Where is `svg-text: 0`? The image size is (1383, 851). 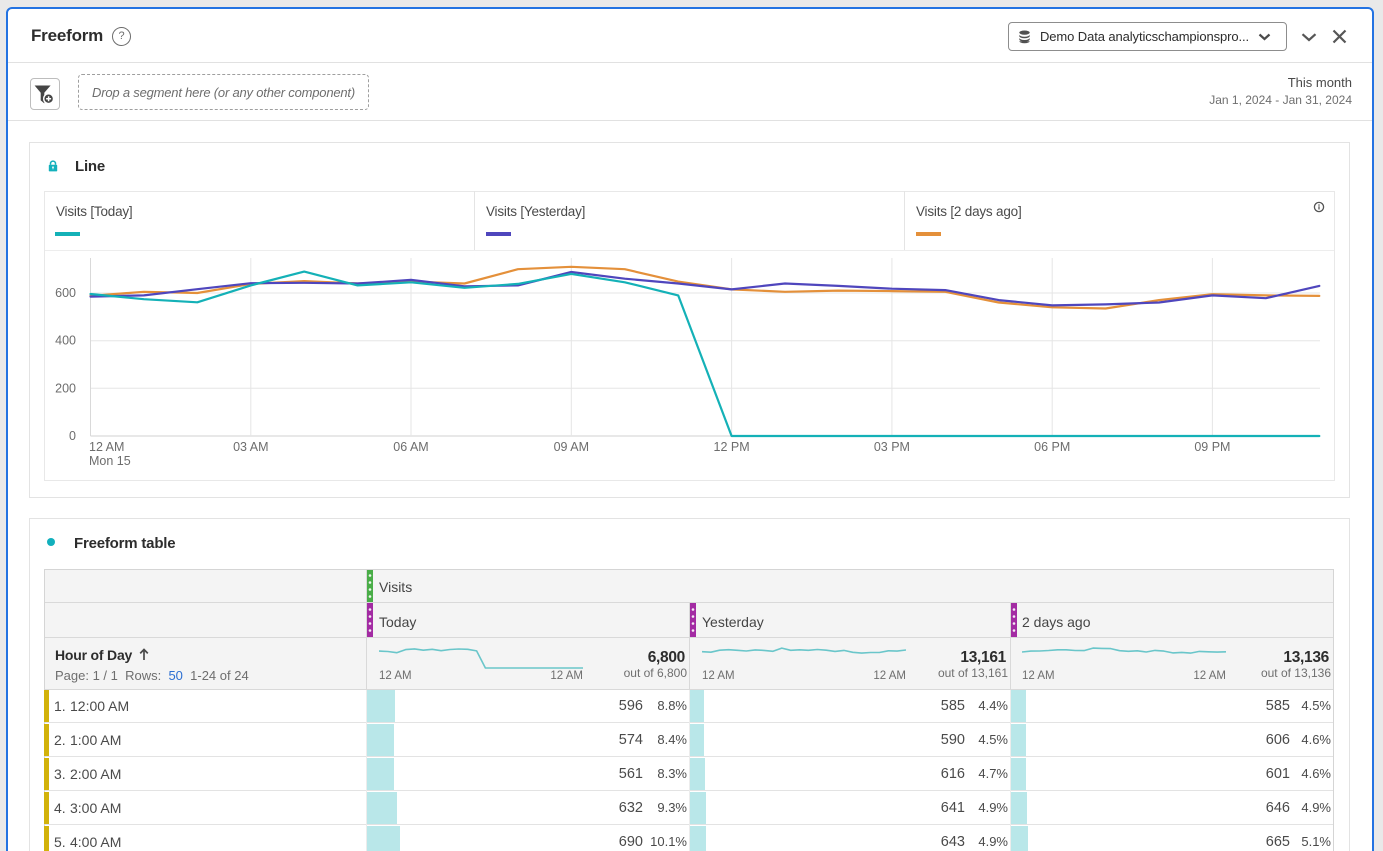
svg-text: 0 is located at coordinates (72, 436).